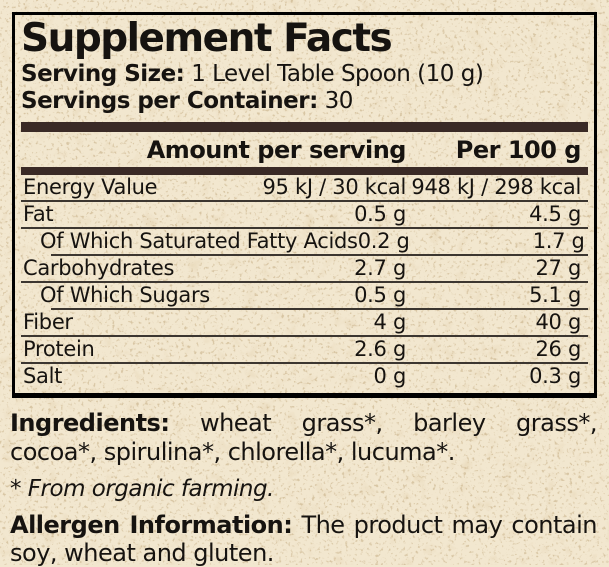  I want to click on serving-size-label: Serving Size:, so click(103, 74).